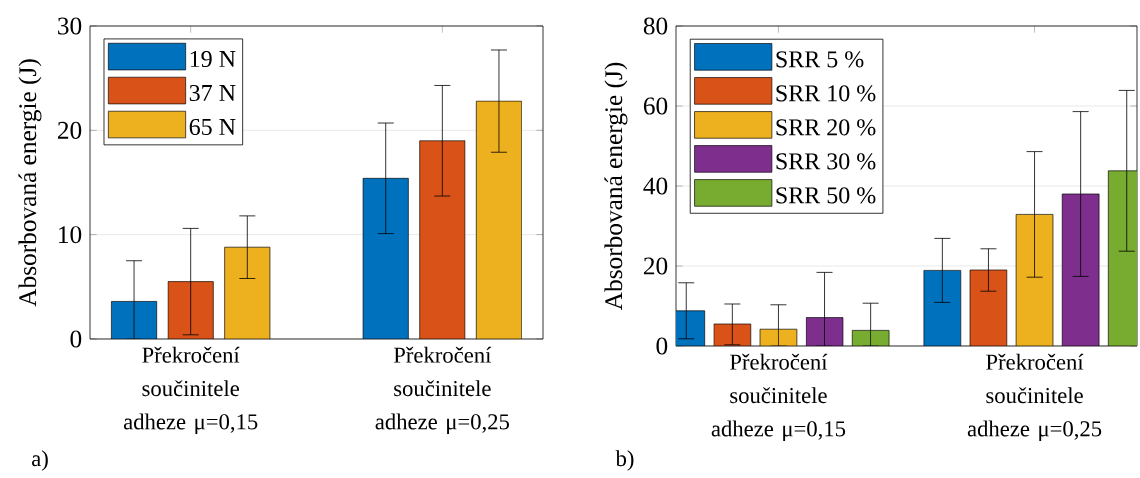  What do you see at coordinates (820, 59) in the screenshot?
I see `legend-label: SRR 5 %` at bounding box center [820, 59].